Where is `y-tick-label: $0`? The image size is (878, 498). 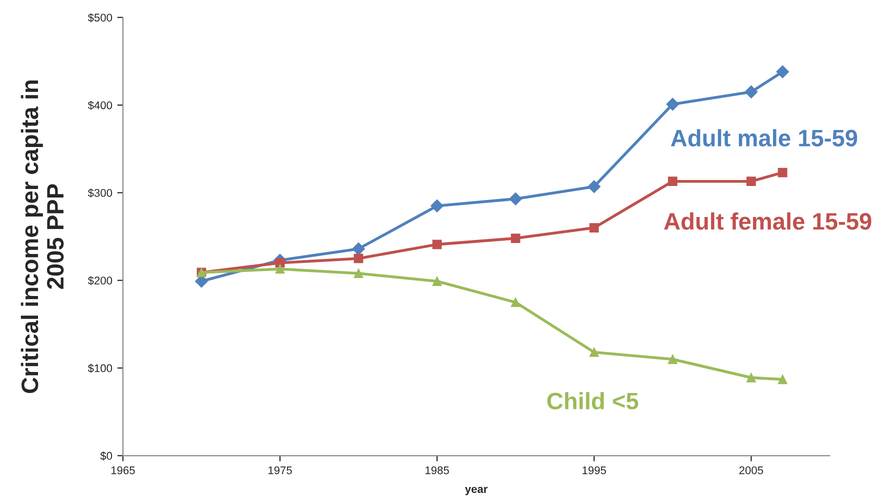
y-tick-label: $0 is located at coordinates (106, 455).